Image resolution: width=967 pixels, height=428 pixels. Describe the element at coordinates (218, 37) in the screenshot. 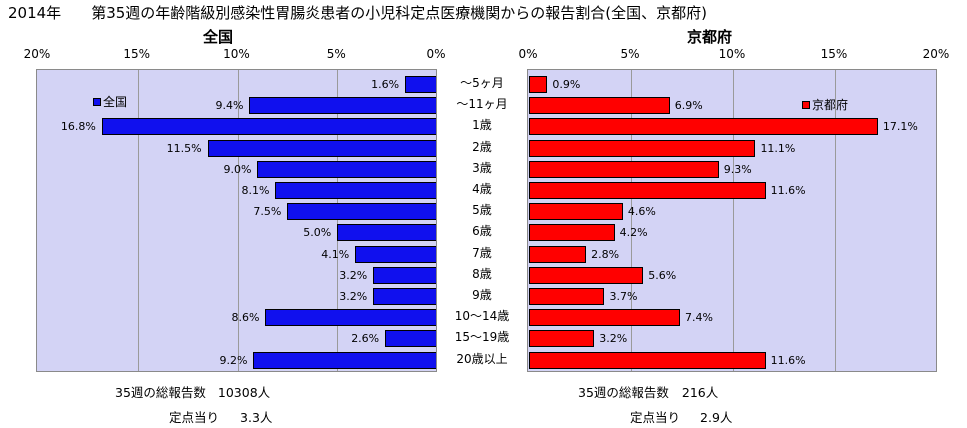

I see `national-panel-title: 全国` at that location.